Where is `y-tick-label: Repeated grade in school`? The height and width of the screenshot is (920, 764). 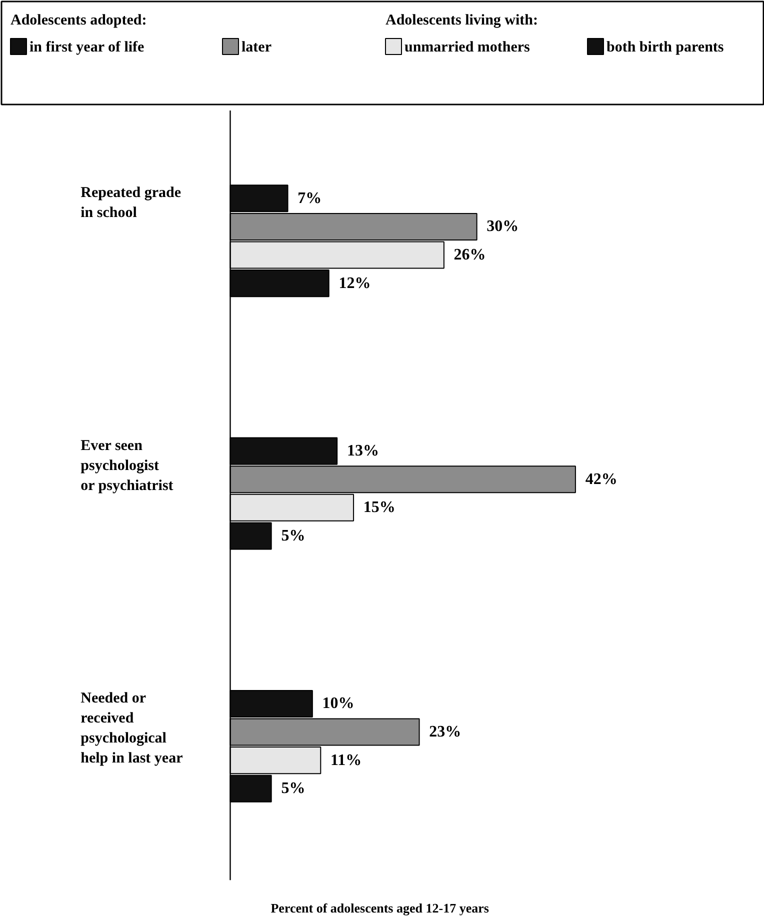 y-tick-label: Repeated grade in school is located at coordinates (131, 203).